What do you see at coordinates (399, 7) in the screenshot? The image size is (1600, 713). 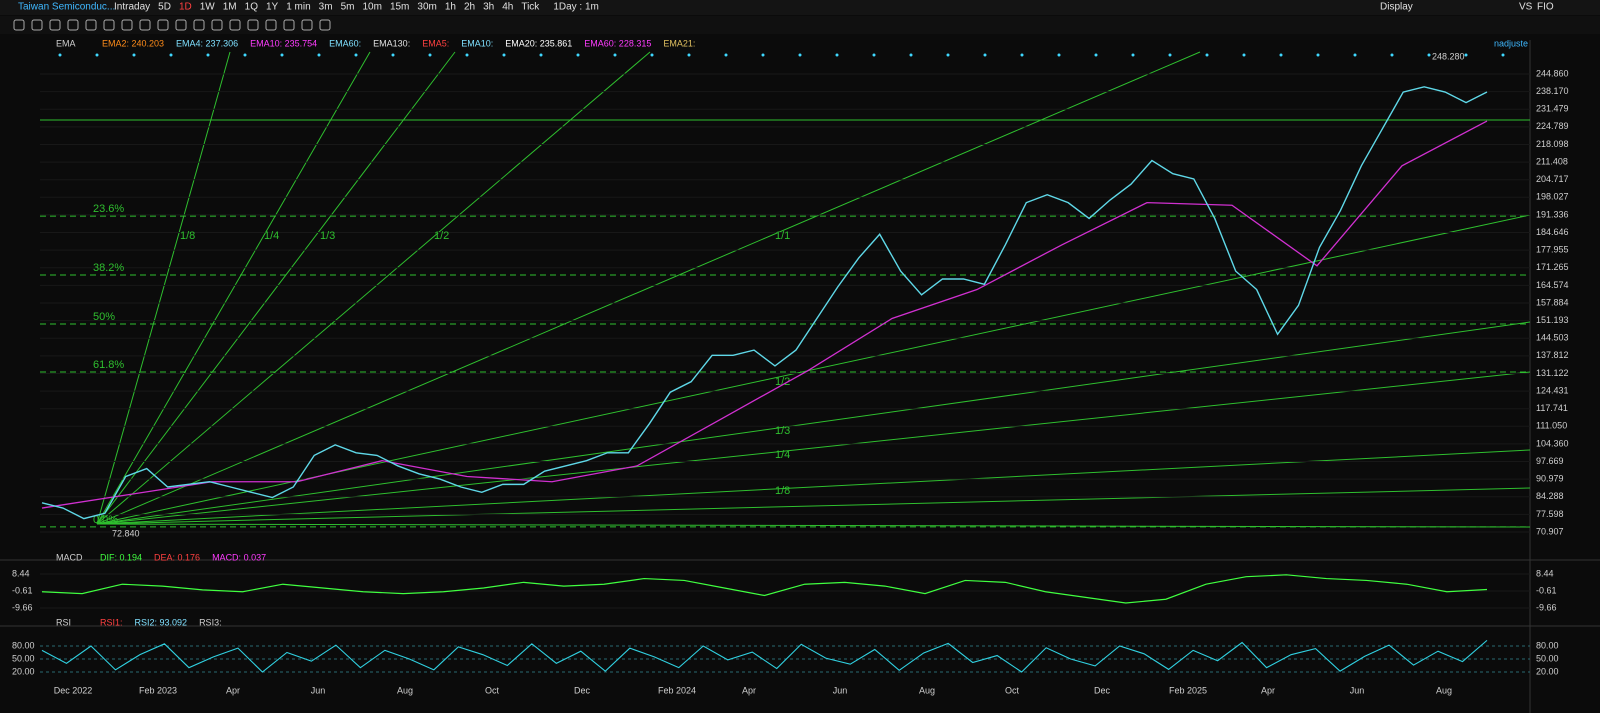 I see `period-button: 15m` at bounding box center [399, 7].